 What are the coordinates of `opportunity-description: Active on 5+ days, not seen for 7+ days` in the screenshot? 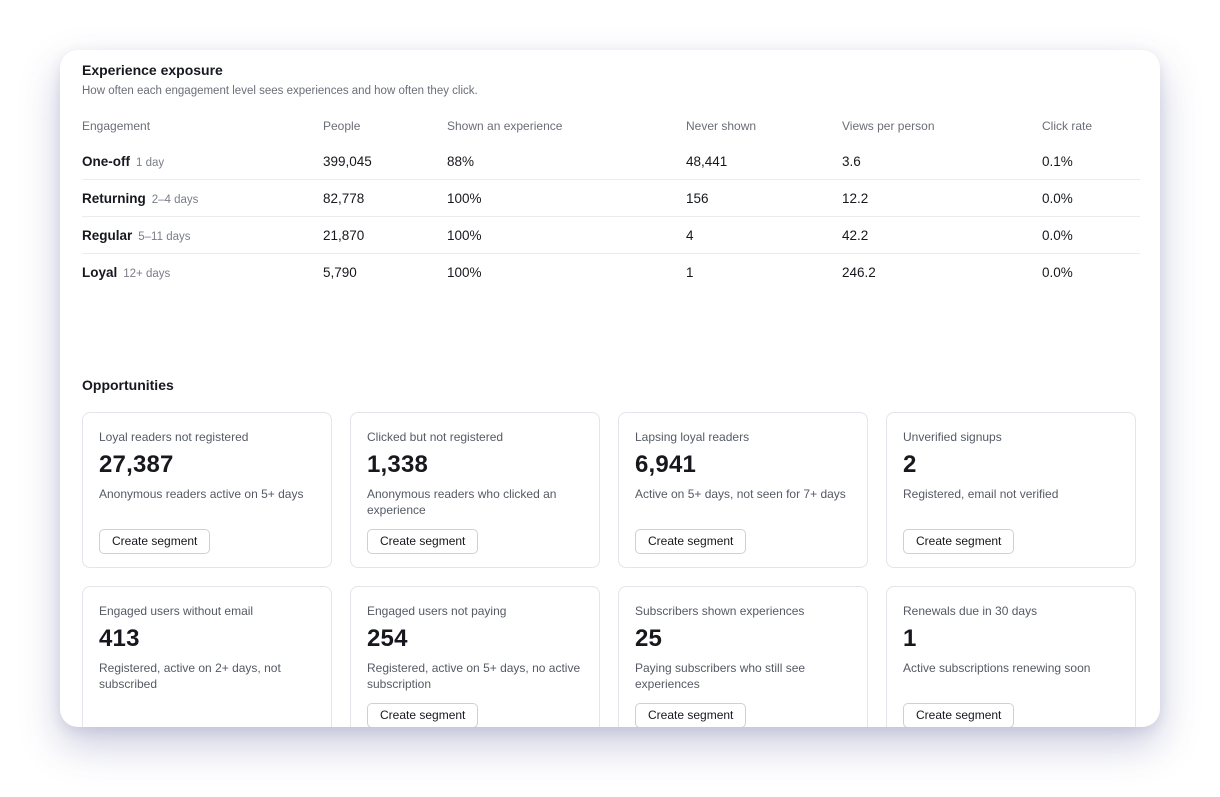 It's located at (740, 494).